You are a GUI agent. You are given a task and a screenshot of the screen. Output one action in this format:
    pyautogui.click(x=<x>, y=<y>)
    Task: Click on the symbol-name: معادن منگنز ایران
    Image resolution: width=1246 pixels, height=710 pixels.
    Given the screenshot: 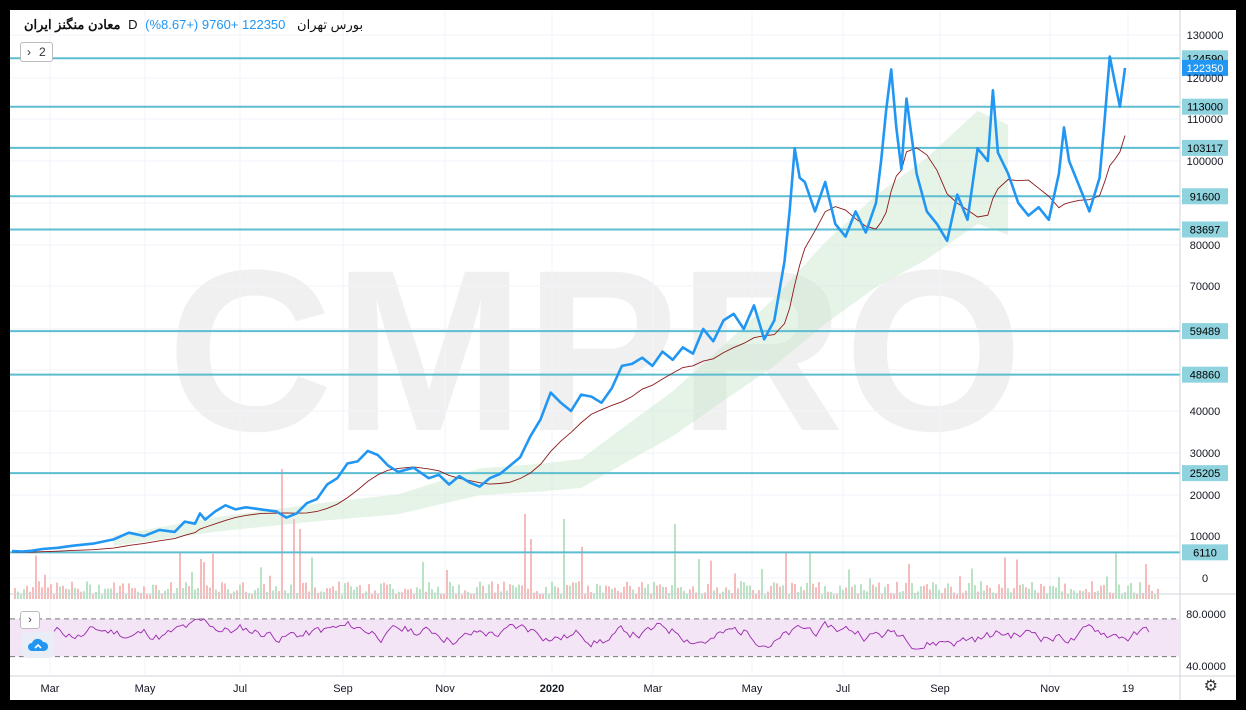 What is the action you would take?
    pyautogui.click(x=72, y=24)
    